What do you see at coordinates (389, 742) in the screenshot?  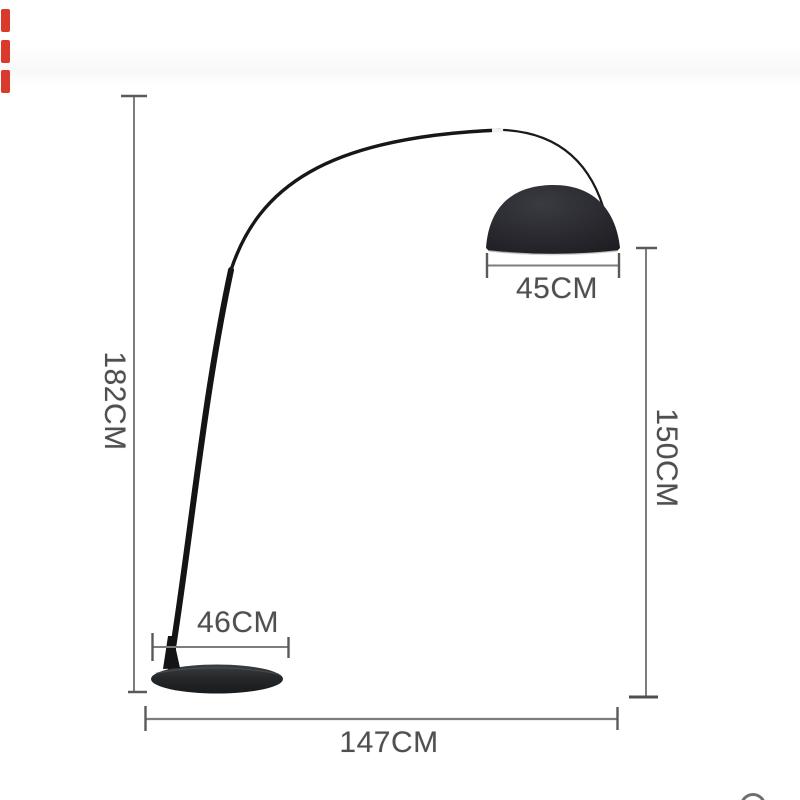 I see `dim-label-overall-width: 147CM` at bounding box center [389, 742].